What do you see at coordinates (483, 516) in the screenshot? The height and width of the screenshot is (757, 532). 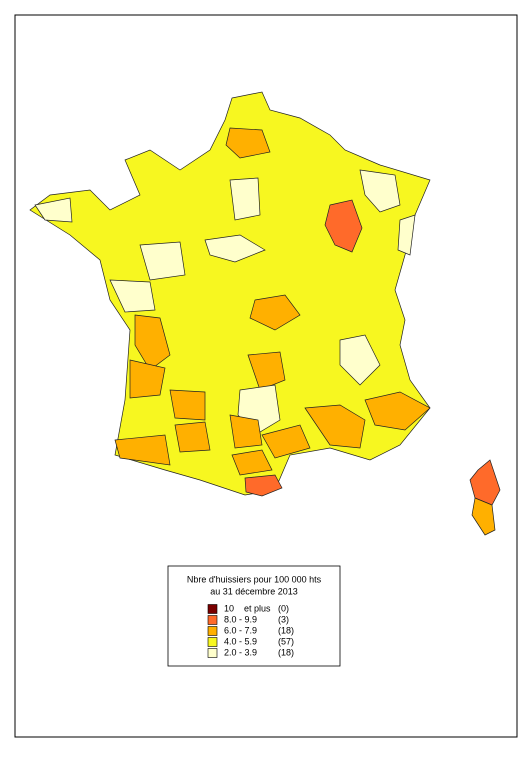 I see `corsica-south` at bounding box center [483, 516].